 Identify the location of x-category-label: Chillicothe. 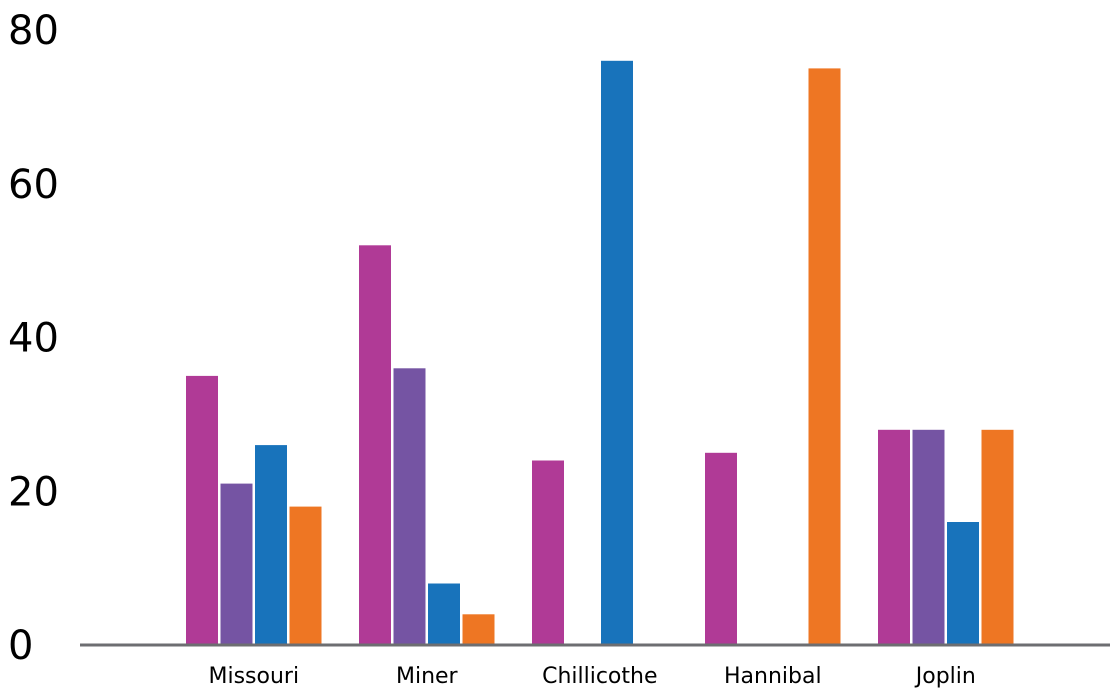
(599, 676).